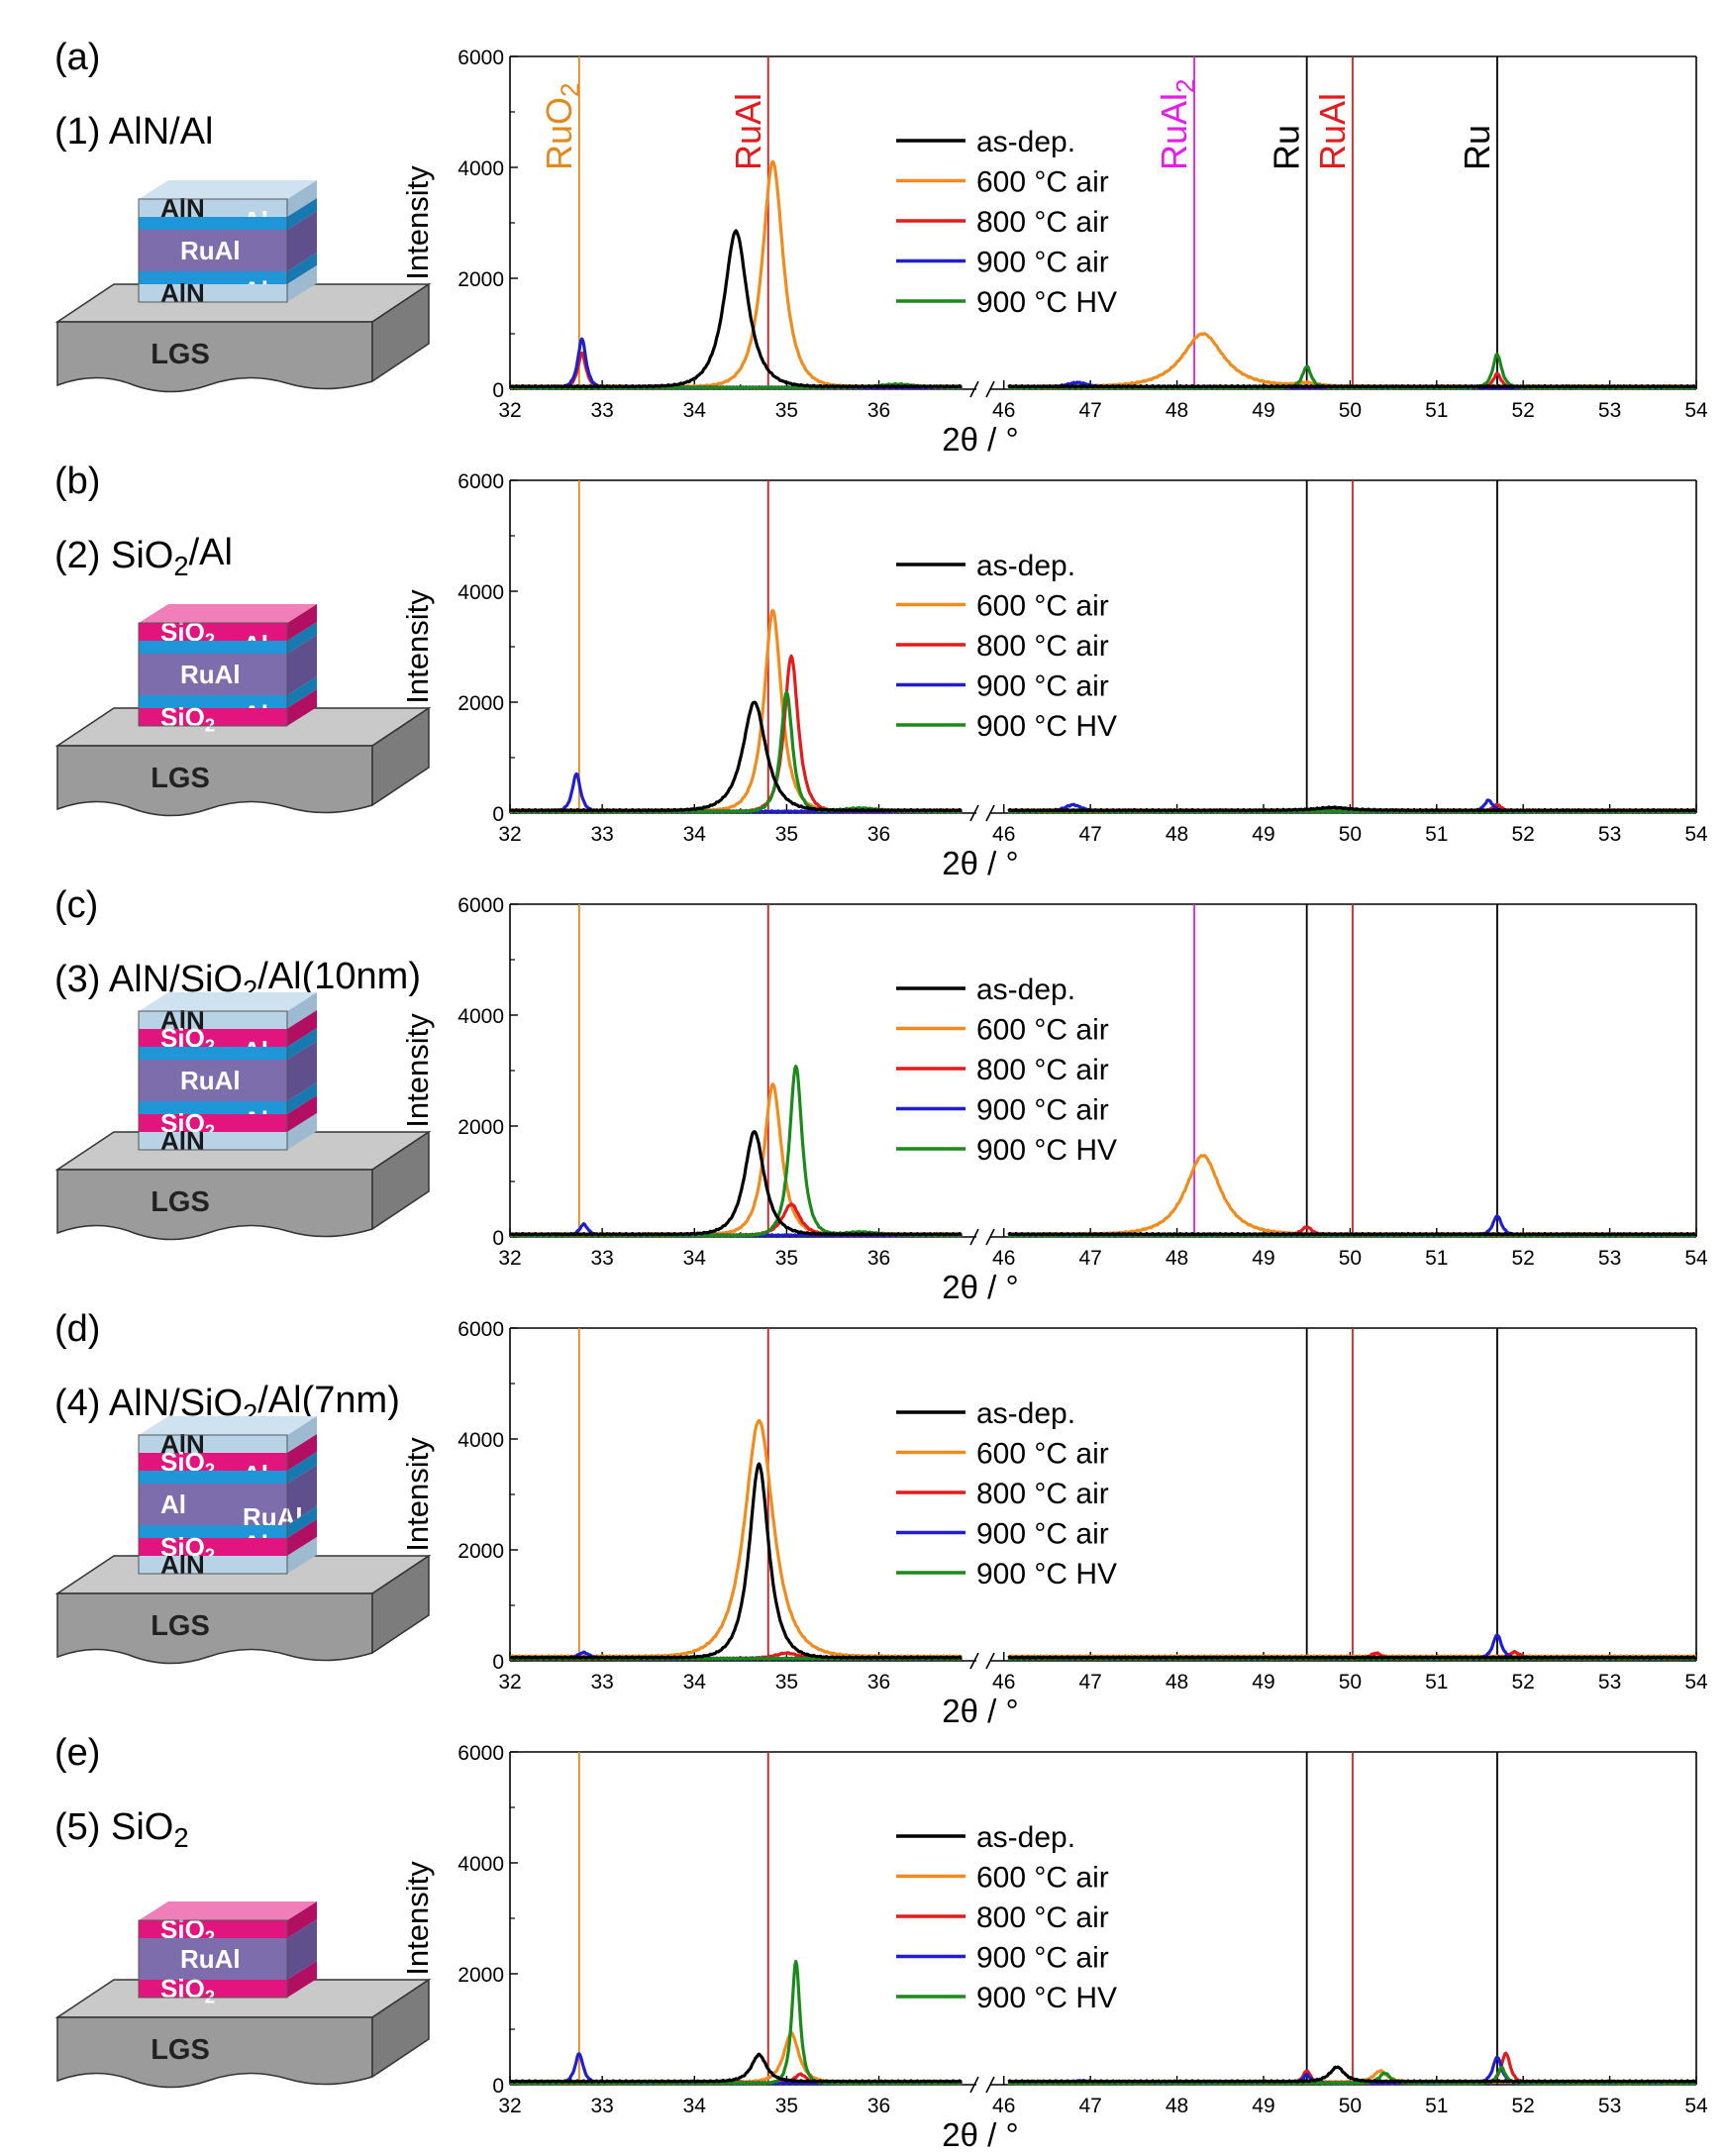  Describe the element at coordinates (736, 1159) in the screenshot. I see `series-line-600-c-air` at that location.